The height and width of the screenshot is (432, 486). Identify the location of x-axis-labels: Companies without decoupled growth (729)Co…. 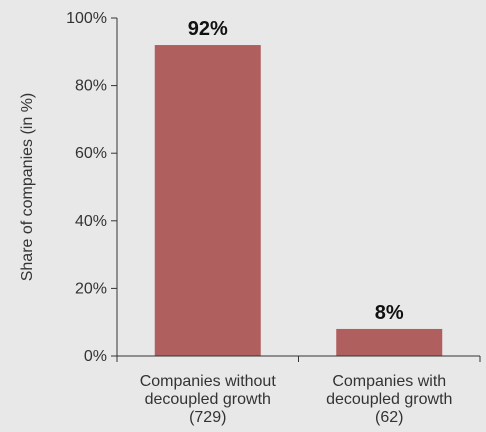
(296, 399).